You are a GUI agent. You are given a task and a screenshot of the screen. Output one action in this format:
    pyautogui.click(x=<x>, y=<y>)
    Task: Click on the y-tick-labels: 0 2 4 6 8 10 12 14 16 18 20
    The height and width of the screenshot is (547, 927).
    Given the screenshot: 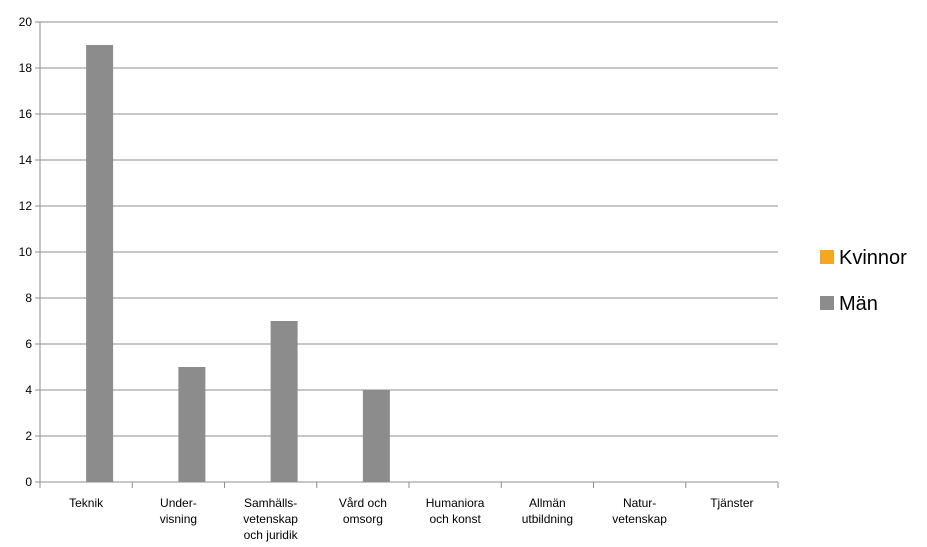 What is the action you would take?
    pyautogui.click(x=26, y=252)
    